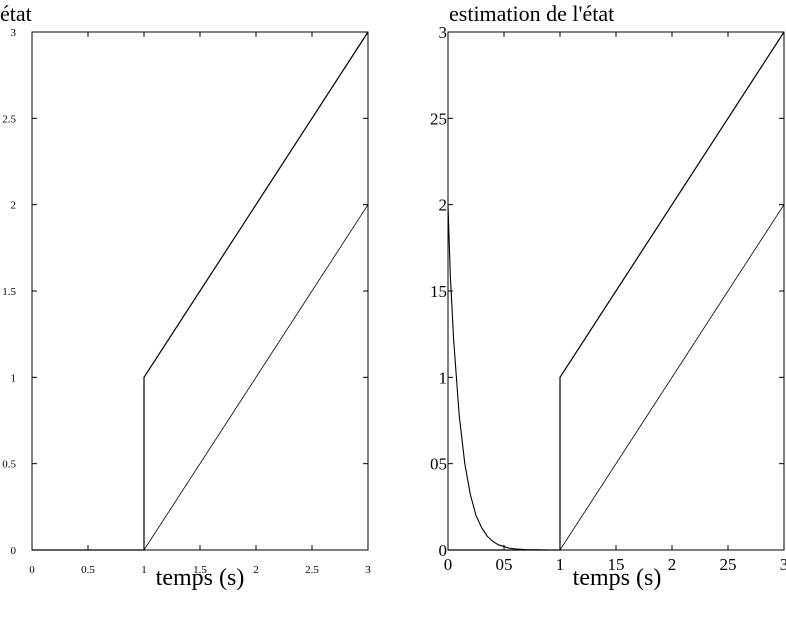 Image resolution: width=786 pixels, height=617 pixels. Describe the element at coordinates (616, 564) in the screenshot. I see `x-tick-label: 15` at that location.